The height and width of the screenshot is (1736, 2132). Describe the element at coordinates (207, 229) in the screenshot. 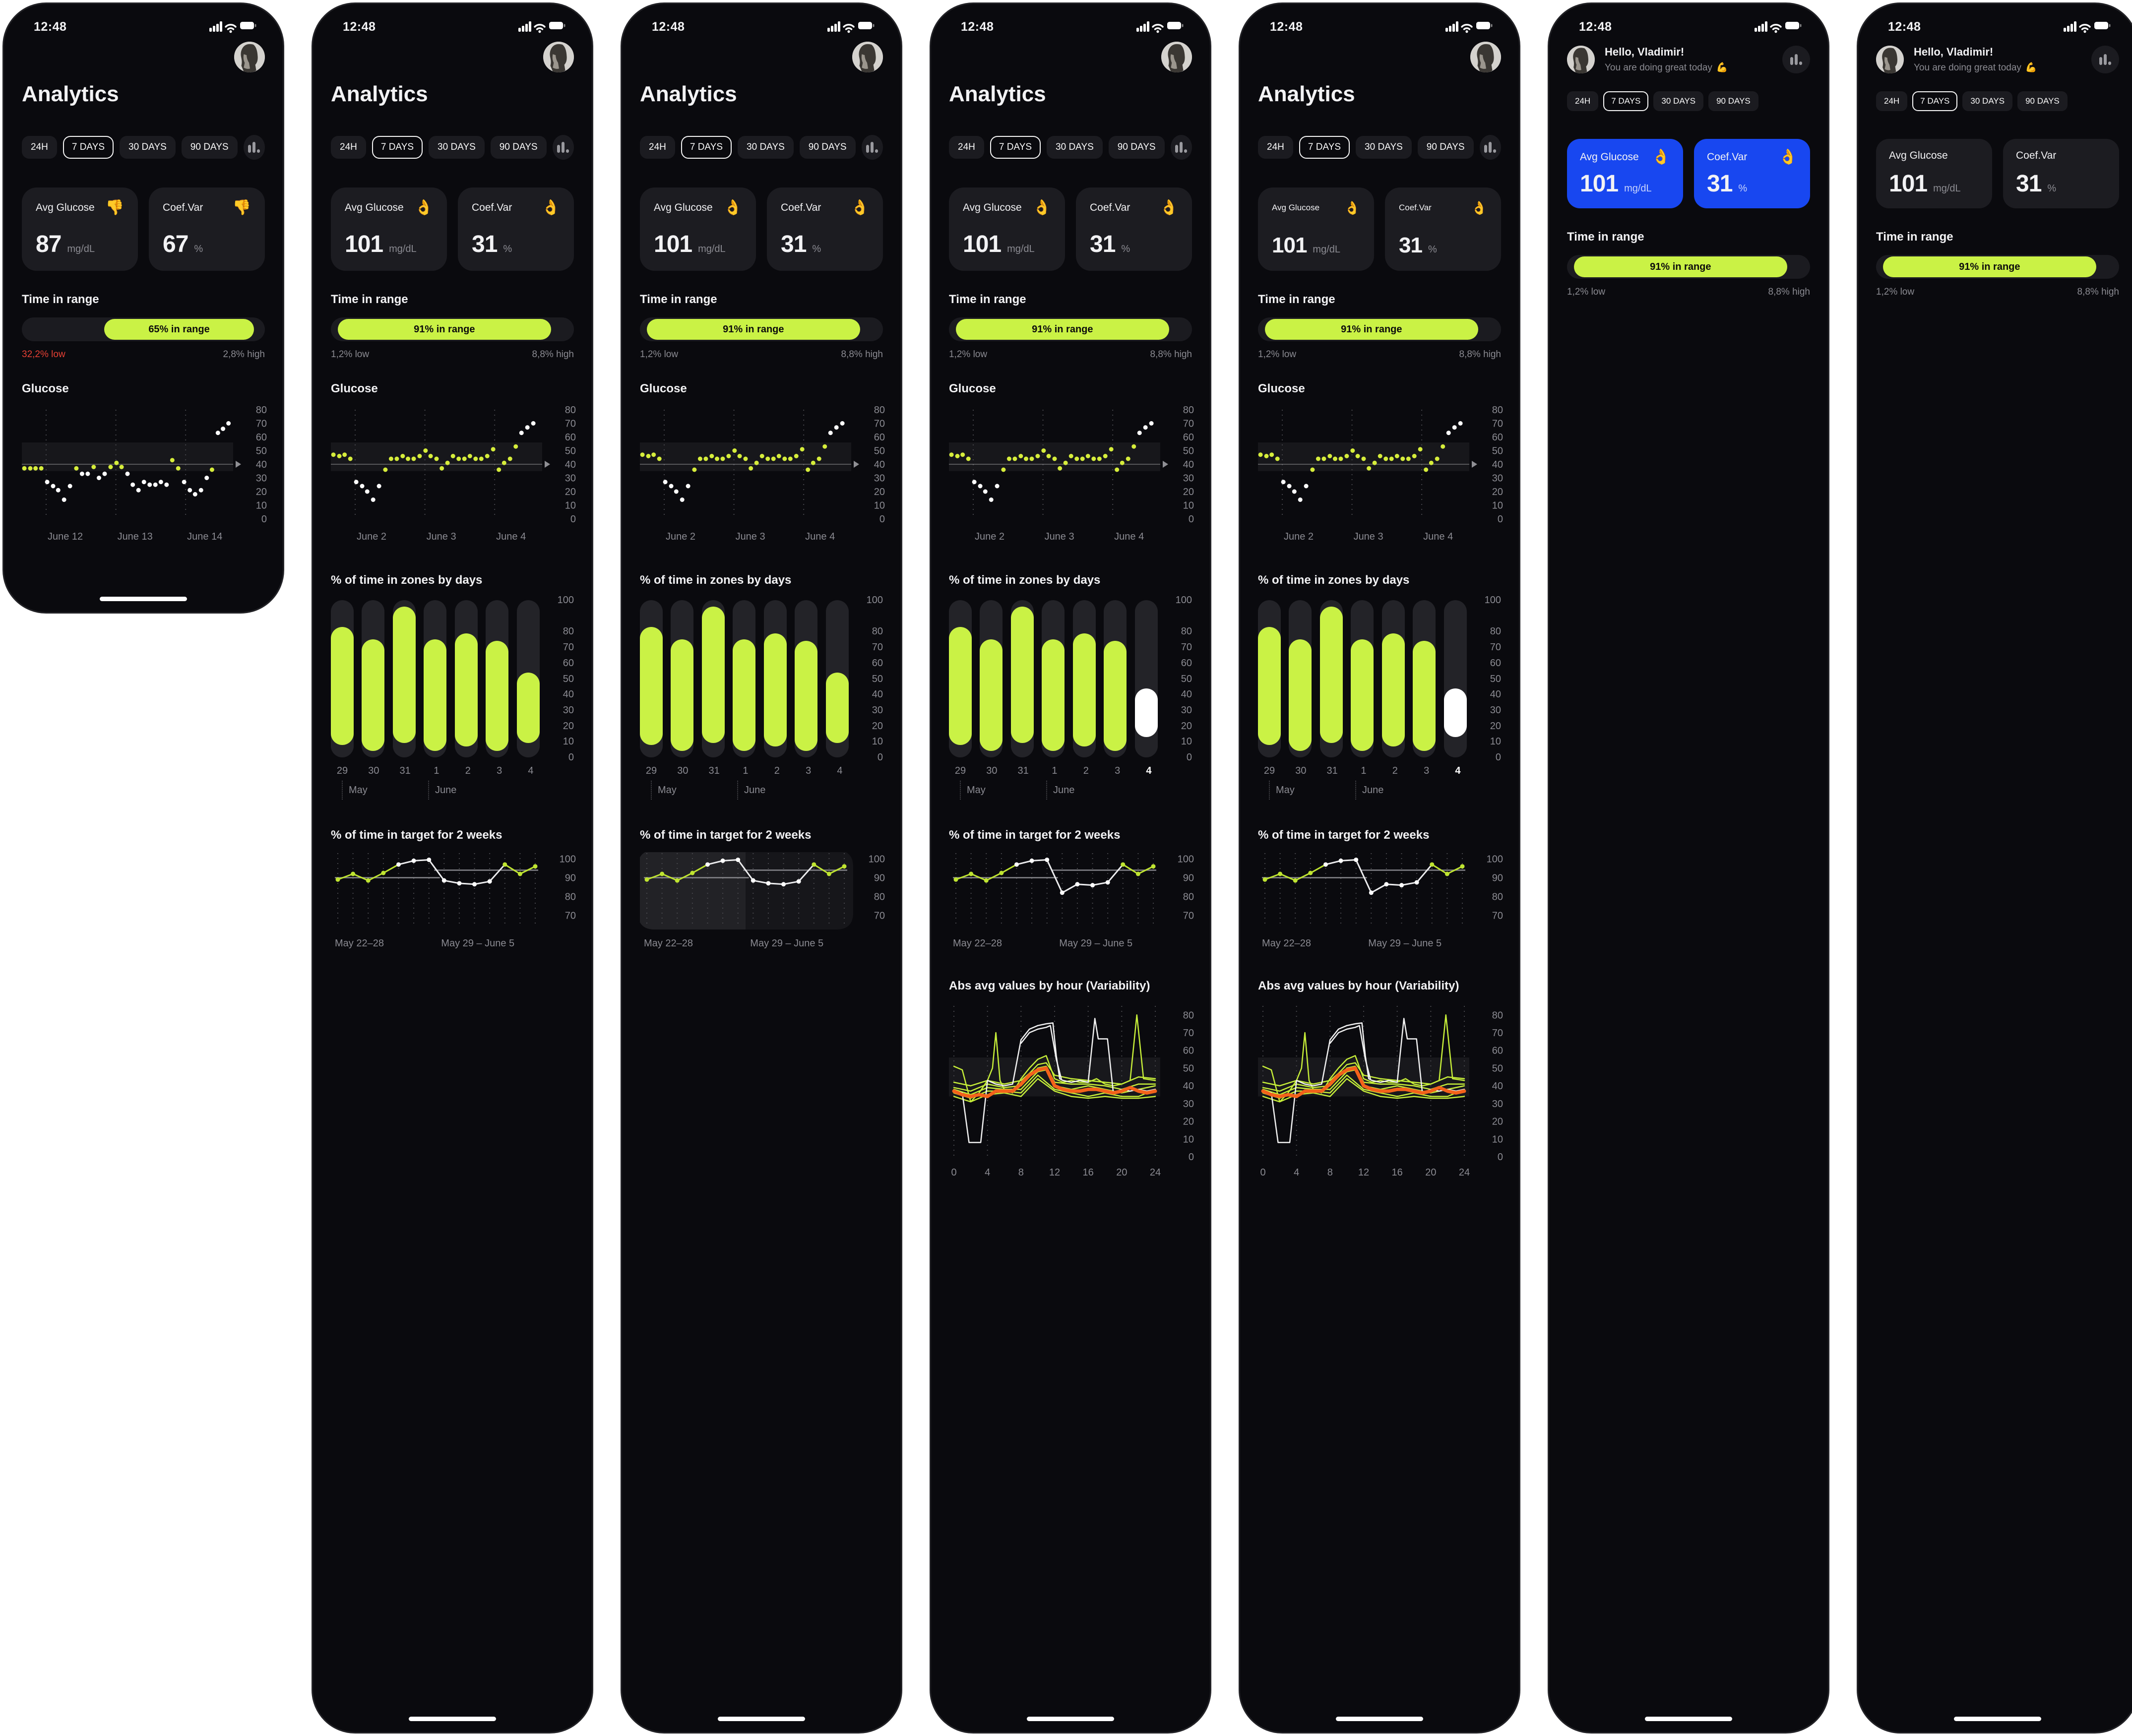

I see `coef-var-tile: Coef.Var 👎 67%` at that location.